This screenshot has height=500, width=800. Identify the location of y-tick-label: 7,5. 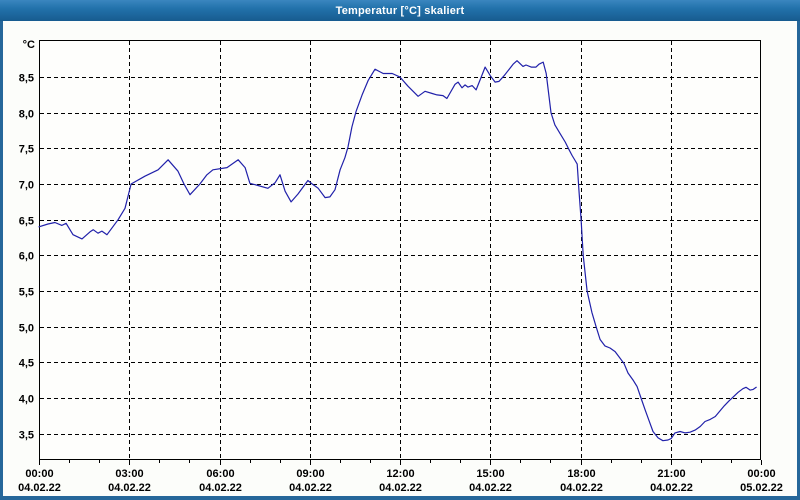
(26, 150).